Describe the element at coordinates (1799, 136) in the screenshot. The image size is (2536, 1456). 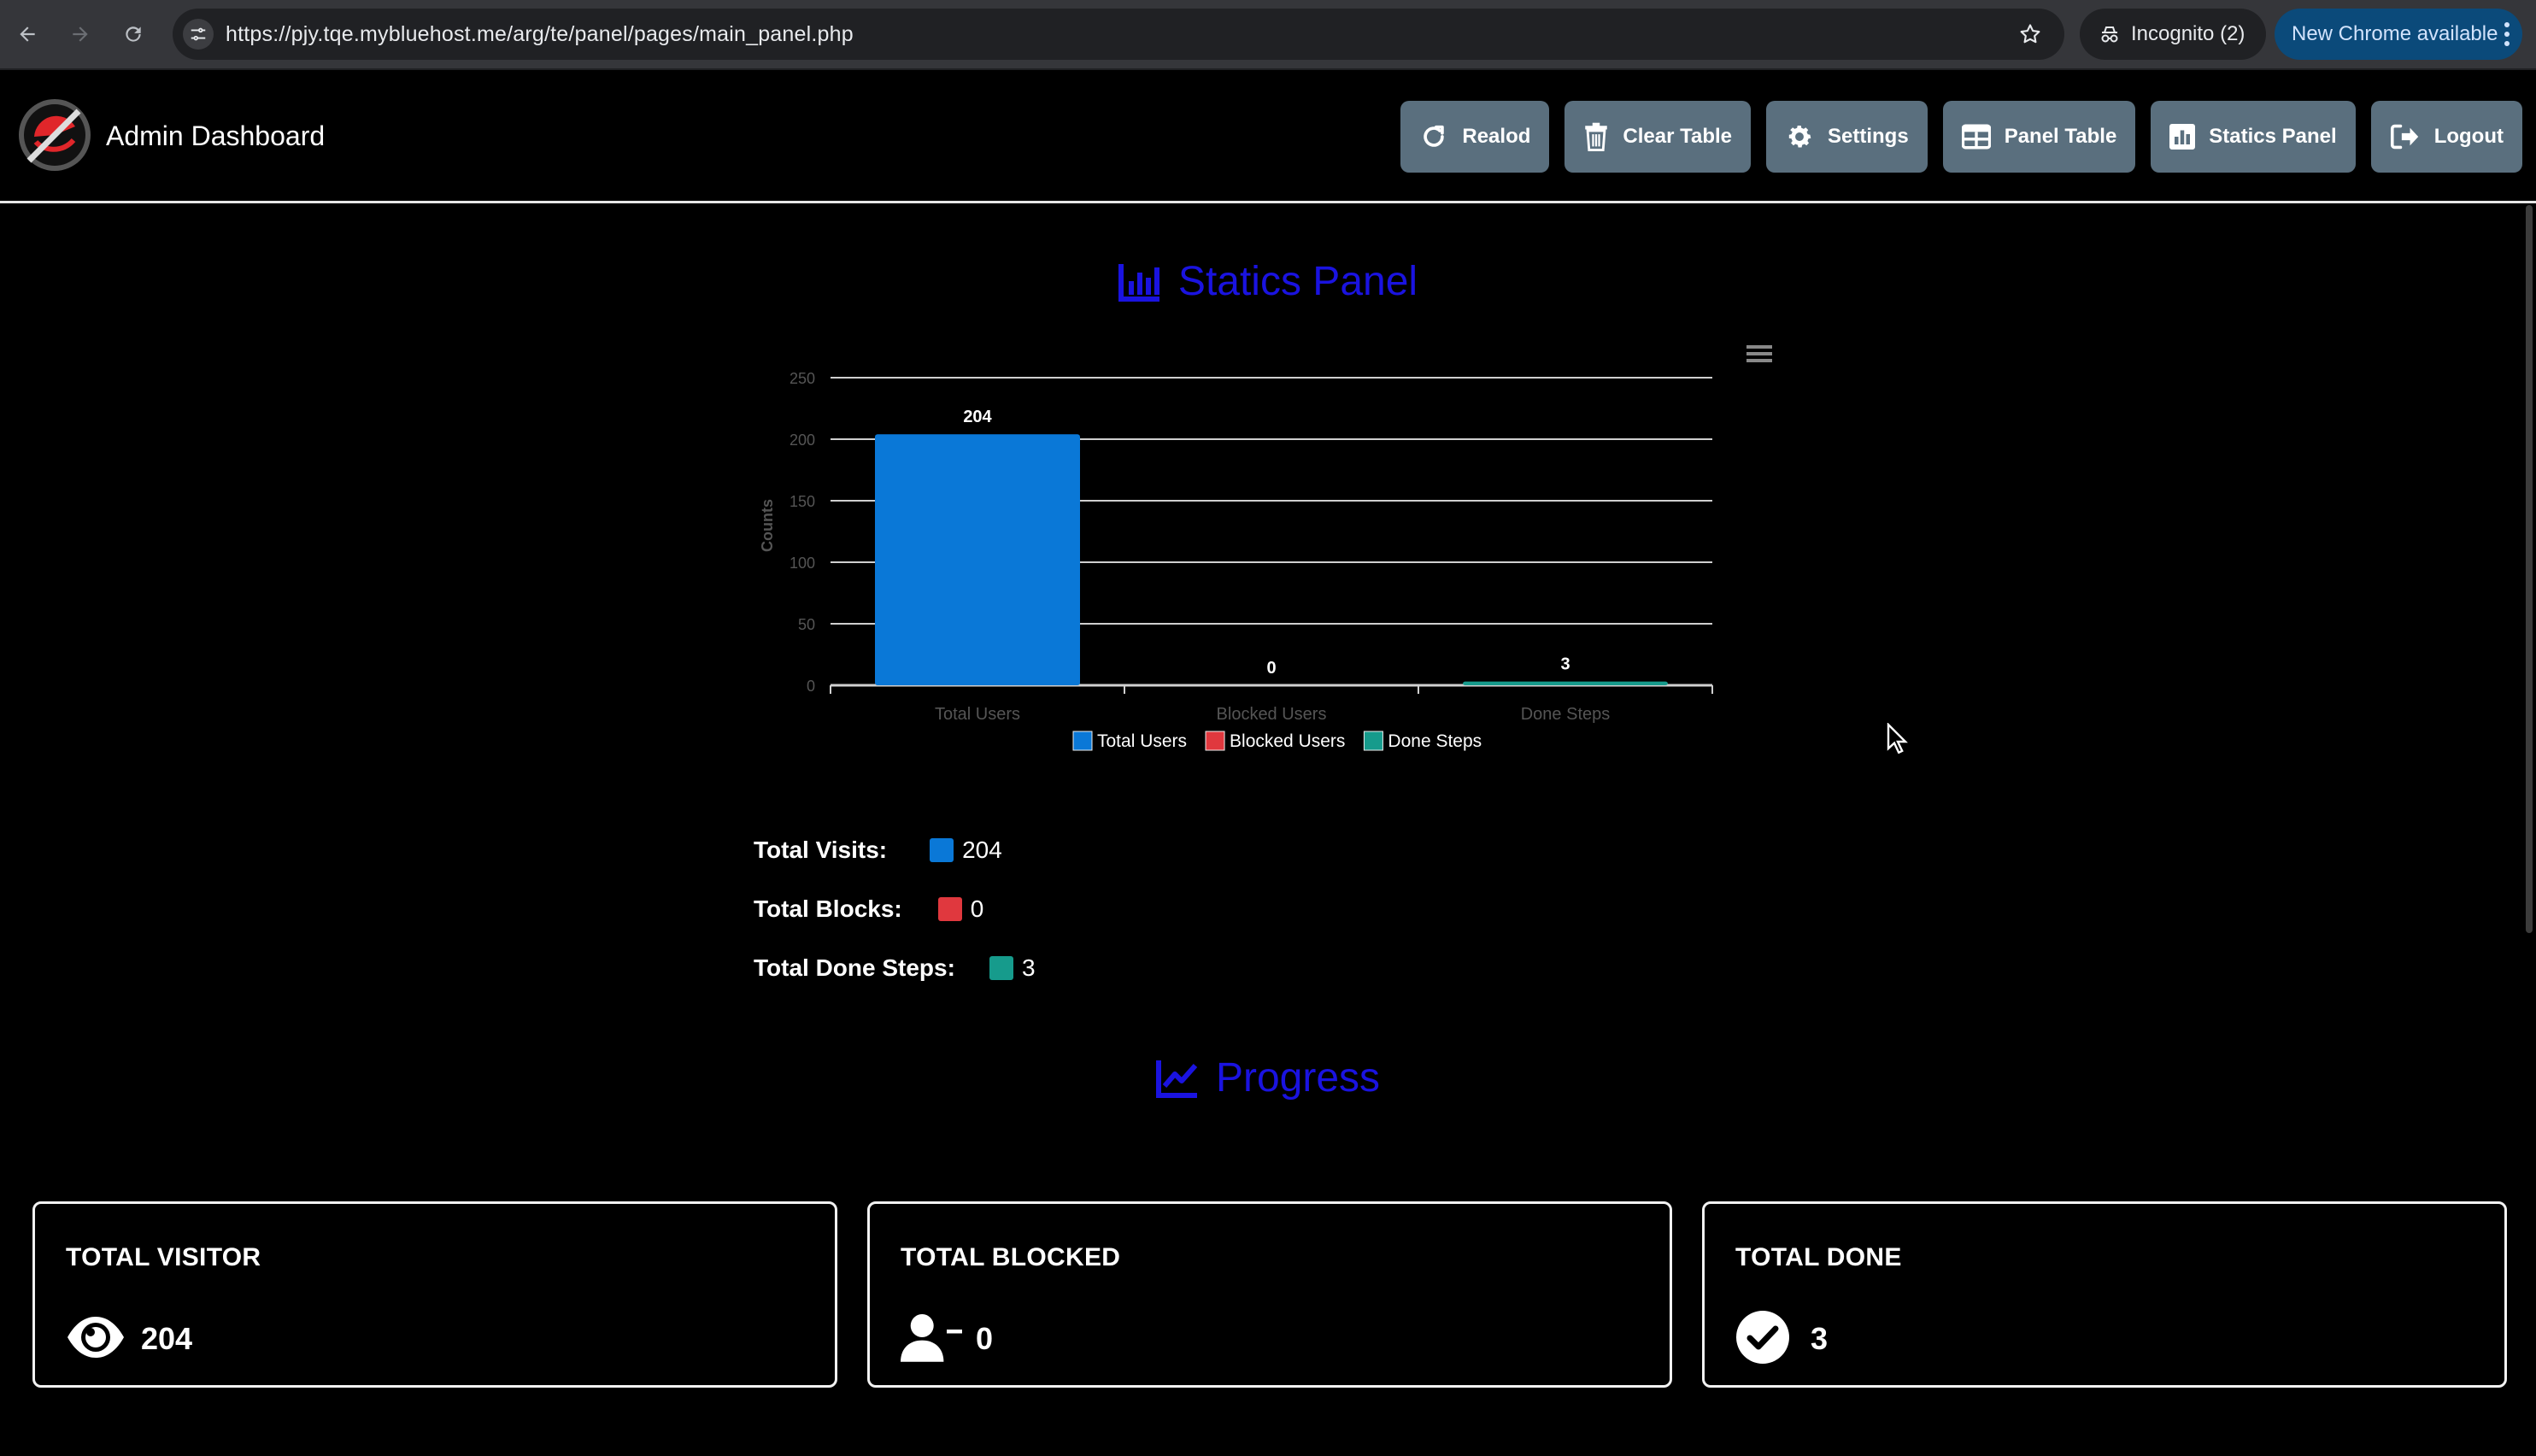
I see `gear-icon` at that location.